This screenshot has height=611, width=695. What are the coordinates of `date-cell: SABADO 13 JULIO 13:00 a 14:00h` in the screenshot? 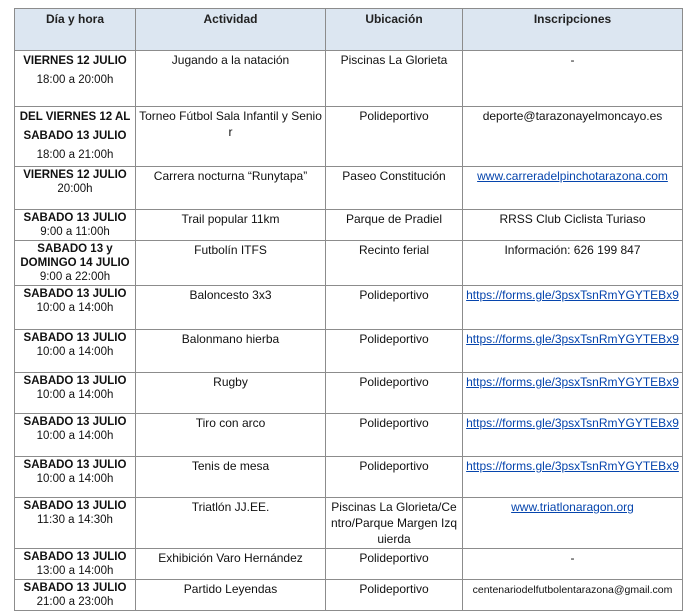 It's located at (75, 564).